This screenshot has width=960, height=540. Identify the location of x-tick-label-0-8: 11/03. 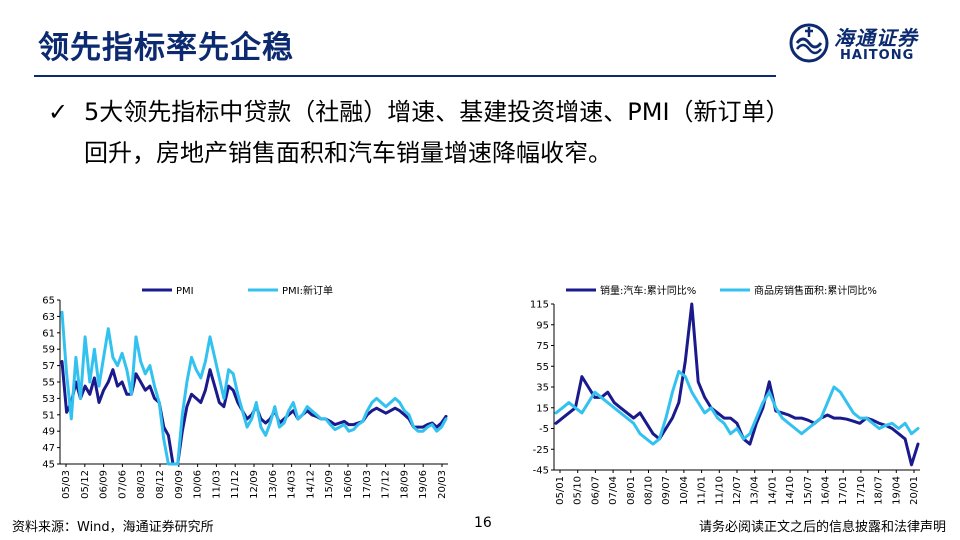
(216, 484).